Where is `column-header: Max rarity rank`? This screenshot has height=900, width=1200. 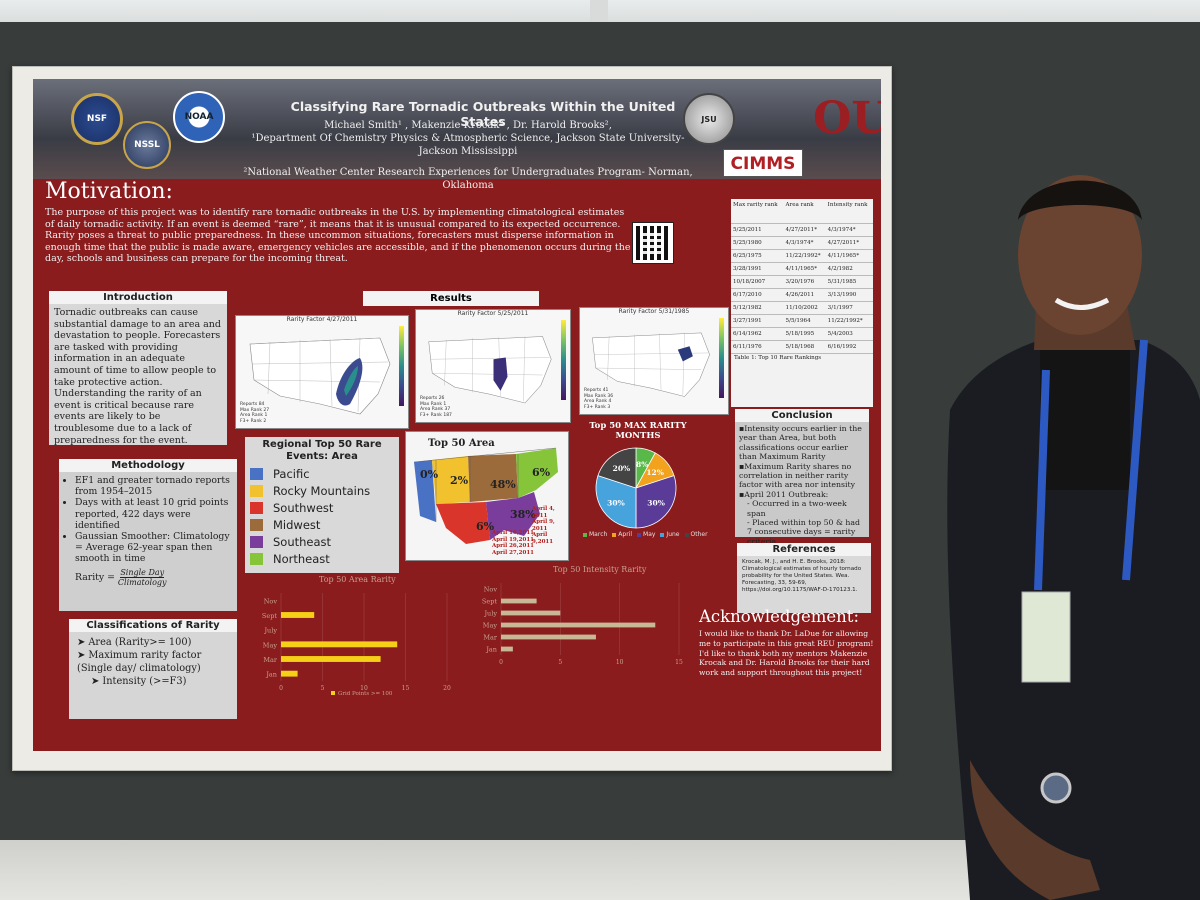 column-header: Max rarity rank is located at coordinates (757, 211).